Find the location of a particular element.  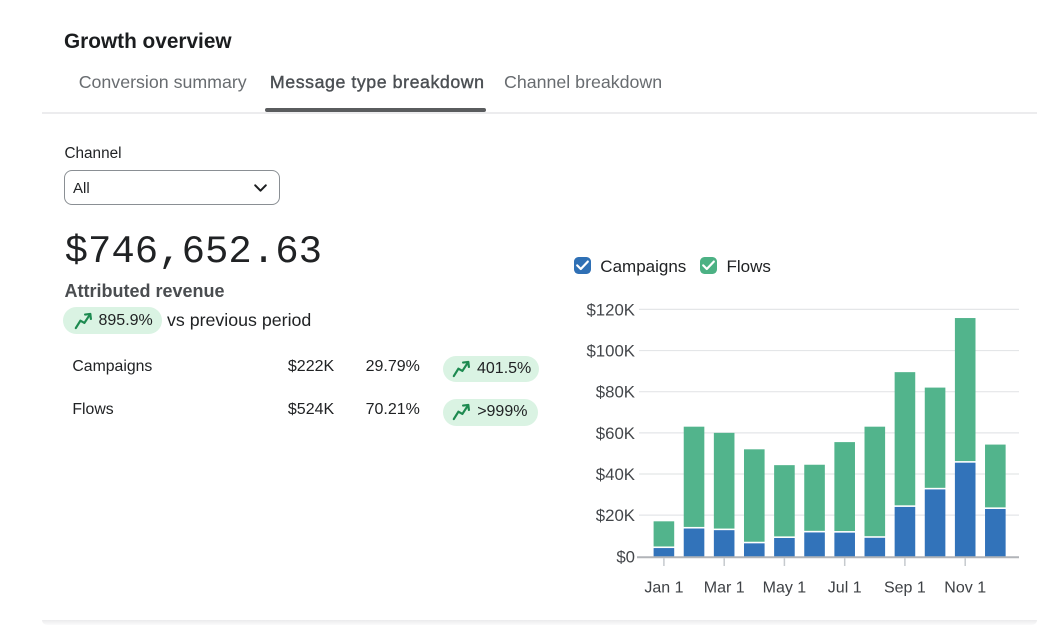

svg-text: $0 is located at coordinates (625, 556).